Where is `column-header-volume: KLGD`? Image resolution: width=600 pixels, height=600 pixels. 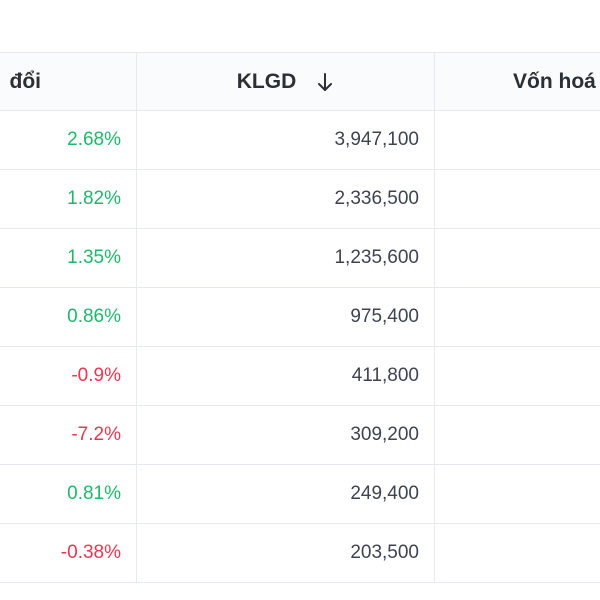
column-header-volume: KLGD is located at coordinates (286, 81).